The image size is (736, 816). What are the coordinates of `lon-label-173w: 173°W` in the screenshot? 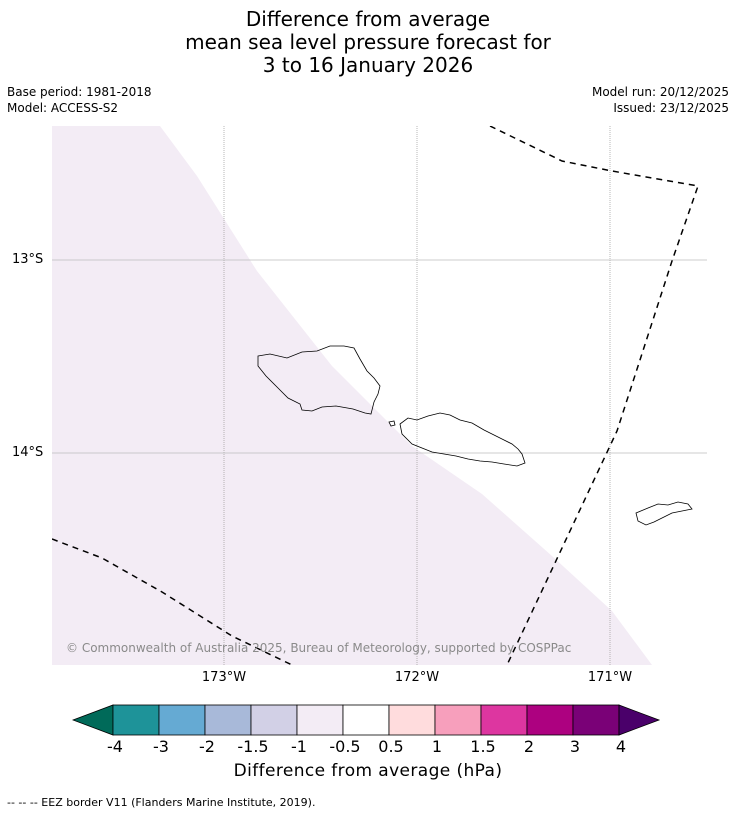 It's located at (224, 677).